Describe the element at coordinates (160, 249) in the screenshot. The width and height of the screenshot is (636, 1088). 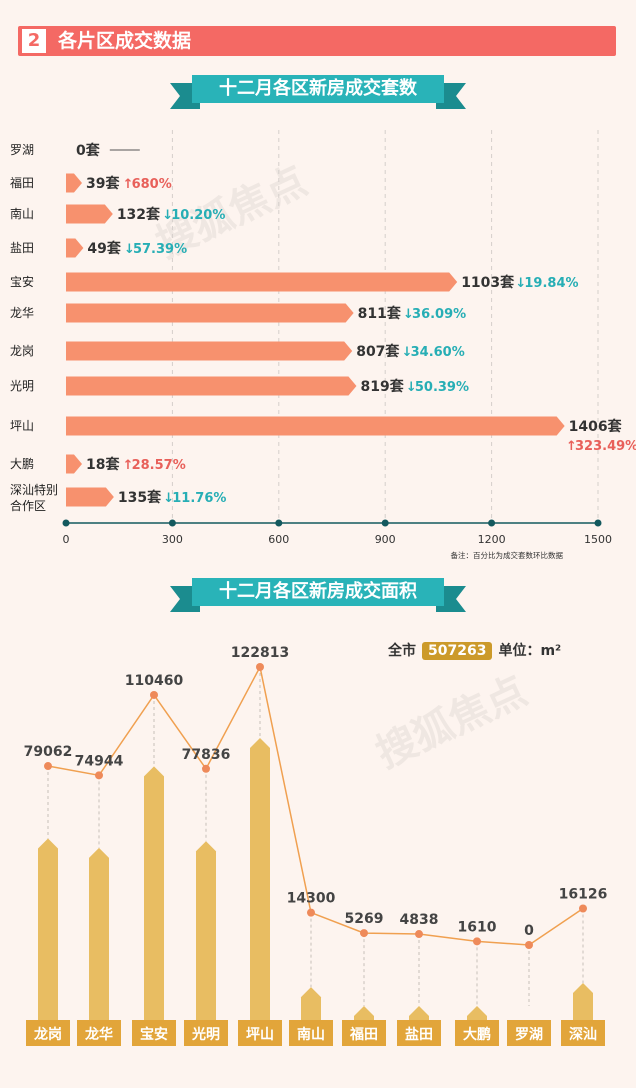
I see `change-label: 57.39%` at that location.